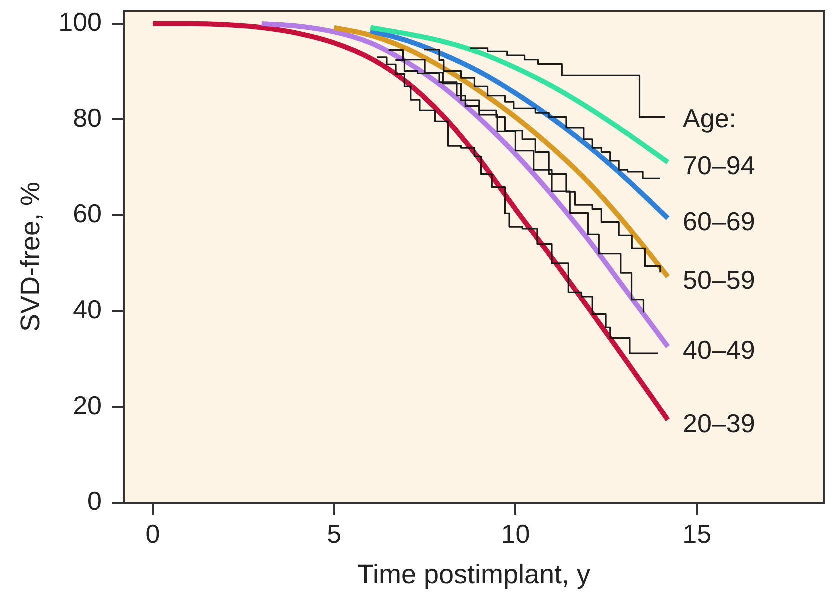 The width and height of the screenshot is (835, 594). What do you see at coordinates (474, 574) in the screenshot?
I see `x-axis-title: Time postimplant, y` at bounding box center [474, 574].